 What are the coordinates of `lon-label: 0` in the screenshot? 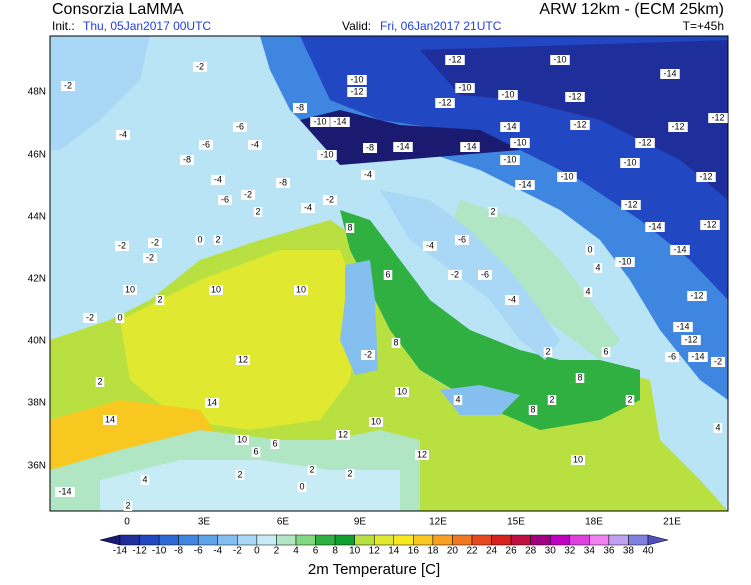 It's located at (127, 522).